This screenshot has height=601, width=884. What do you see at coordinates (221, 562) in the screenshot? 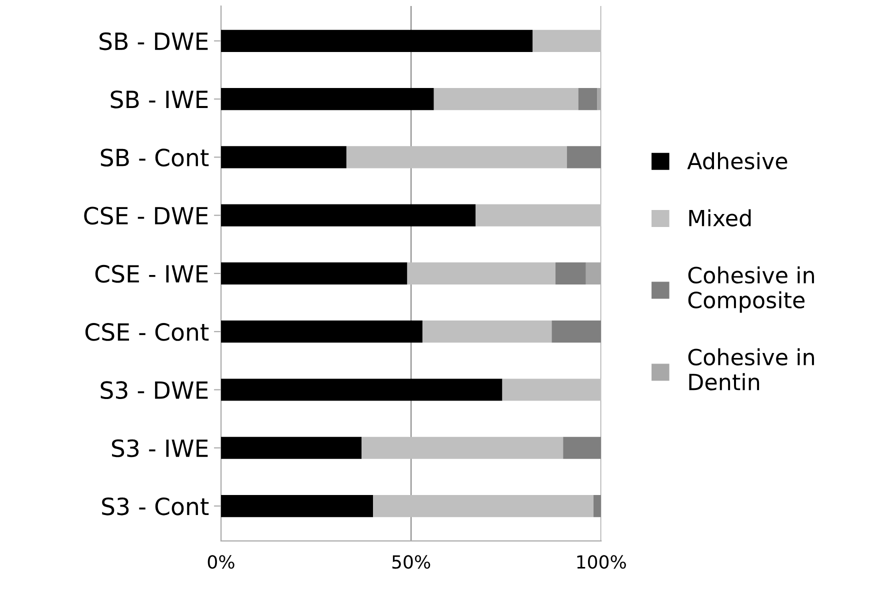
I see `x-tick-label: 0%` at bounding box center [221, 562].